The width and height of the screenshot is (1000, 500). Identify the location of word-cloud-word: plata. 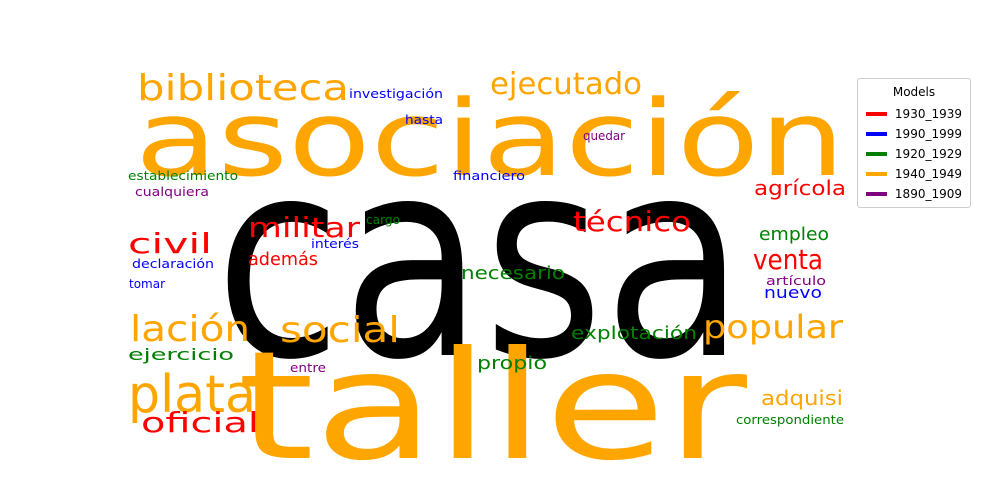
(192, 395).